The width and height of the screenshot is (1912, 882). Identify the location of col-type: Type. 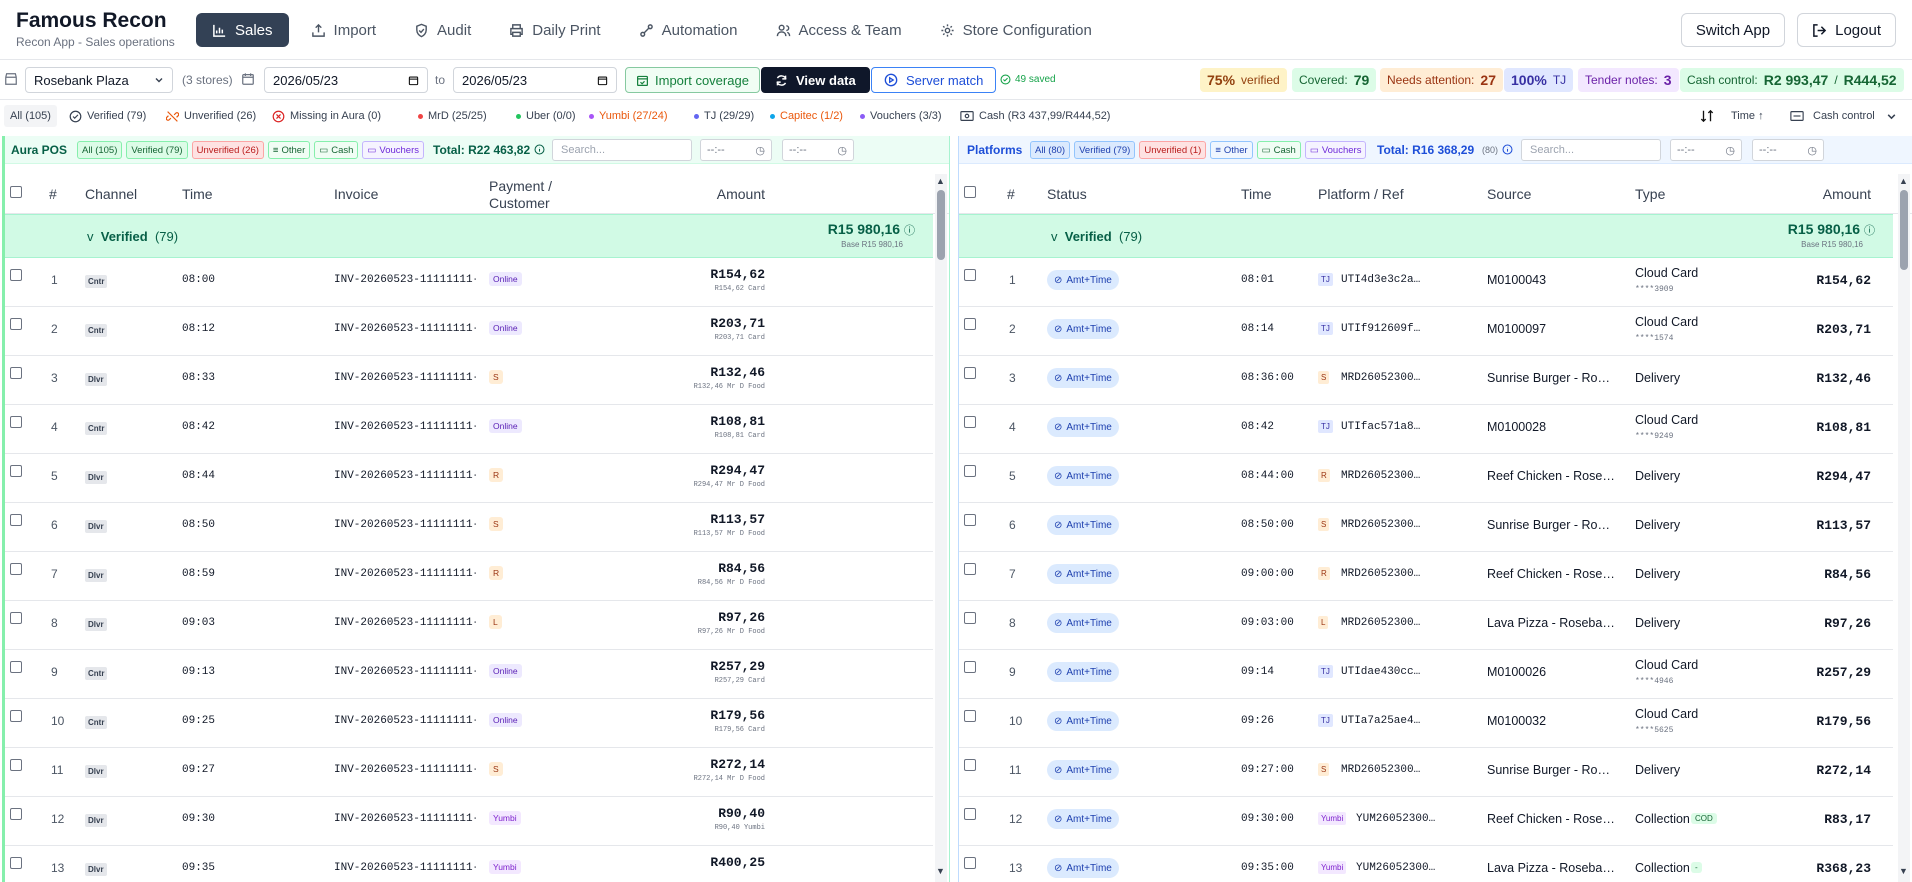
(1650, 194).